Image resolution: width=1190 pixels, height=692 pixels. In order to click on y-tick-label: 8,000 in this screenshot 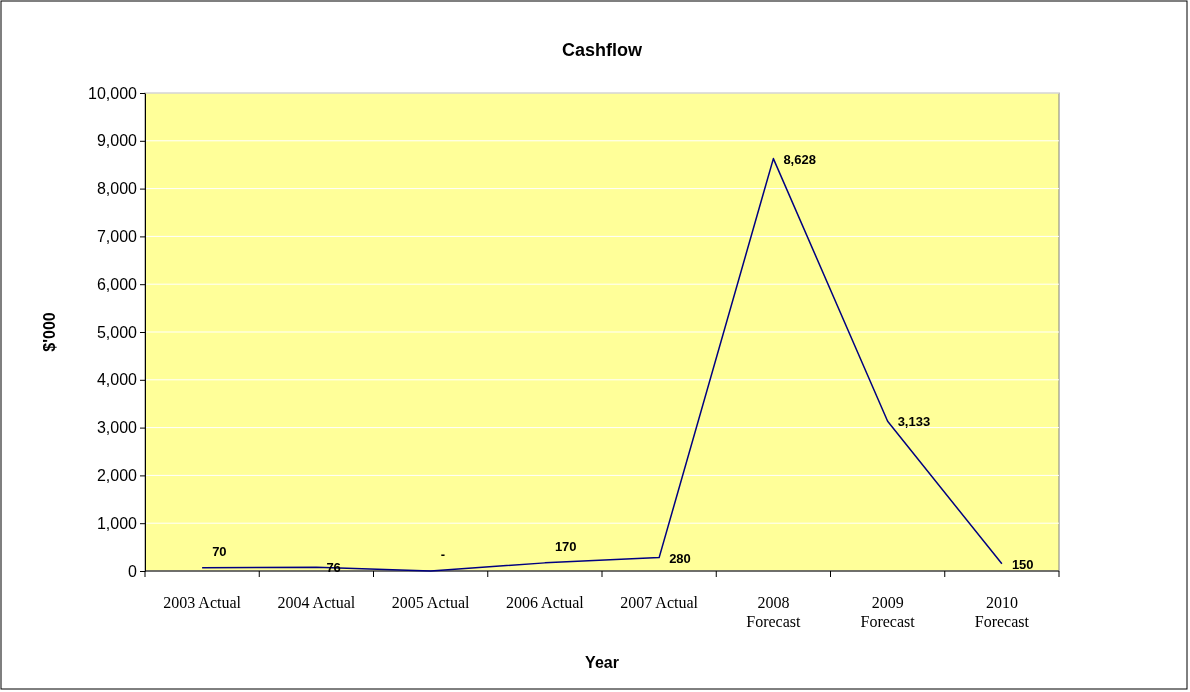, I will do `click(117, 189)`.